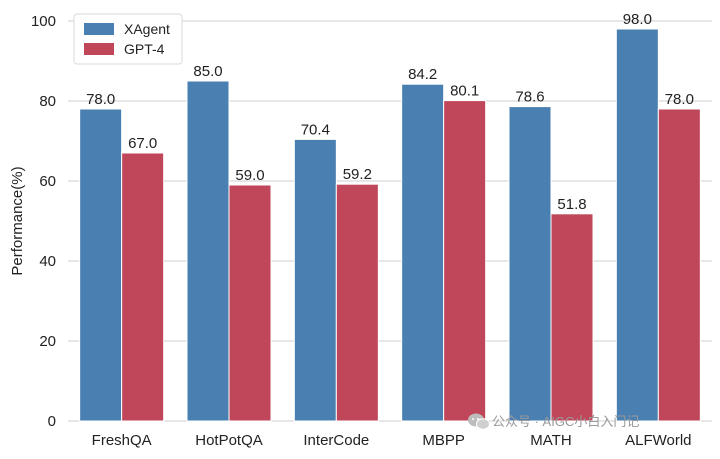  What do you see at coordinates (249, 175) in the screenshot?
I see `data-label-gpt-4-hotpotqa: 59.0` at bounding box center [249, 175].